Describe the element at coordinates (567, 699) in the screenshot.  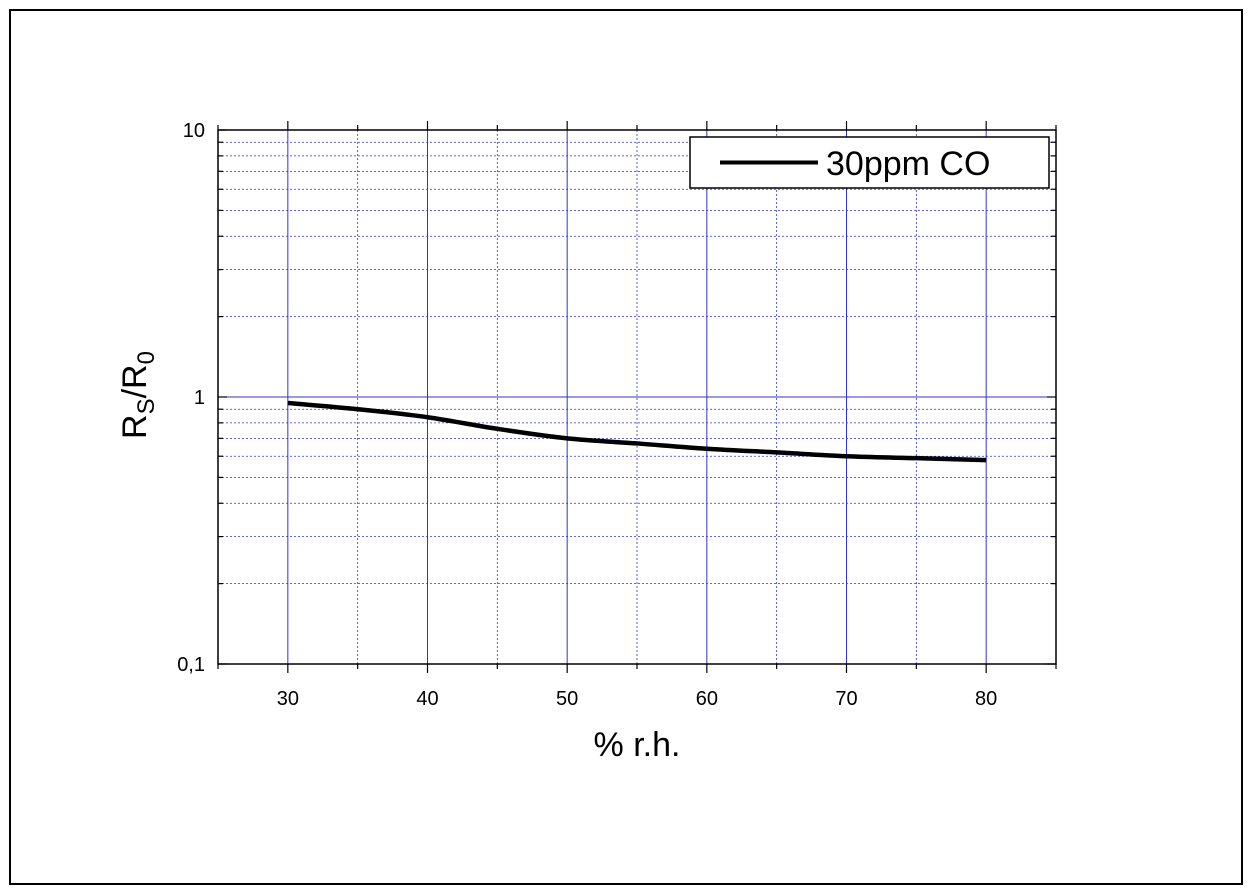
I see `x-tick-label: 50` at that location.